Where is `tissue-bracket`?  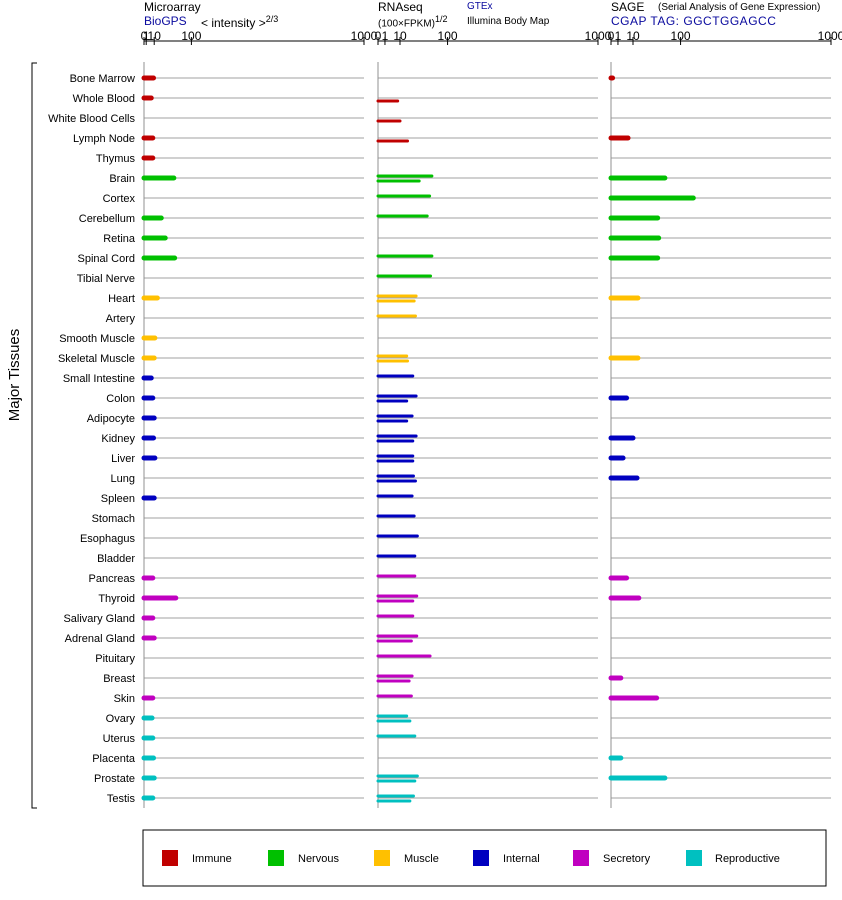
tissue-bracket is located at coordinates (34, 435).